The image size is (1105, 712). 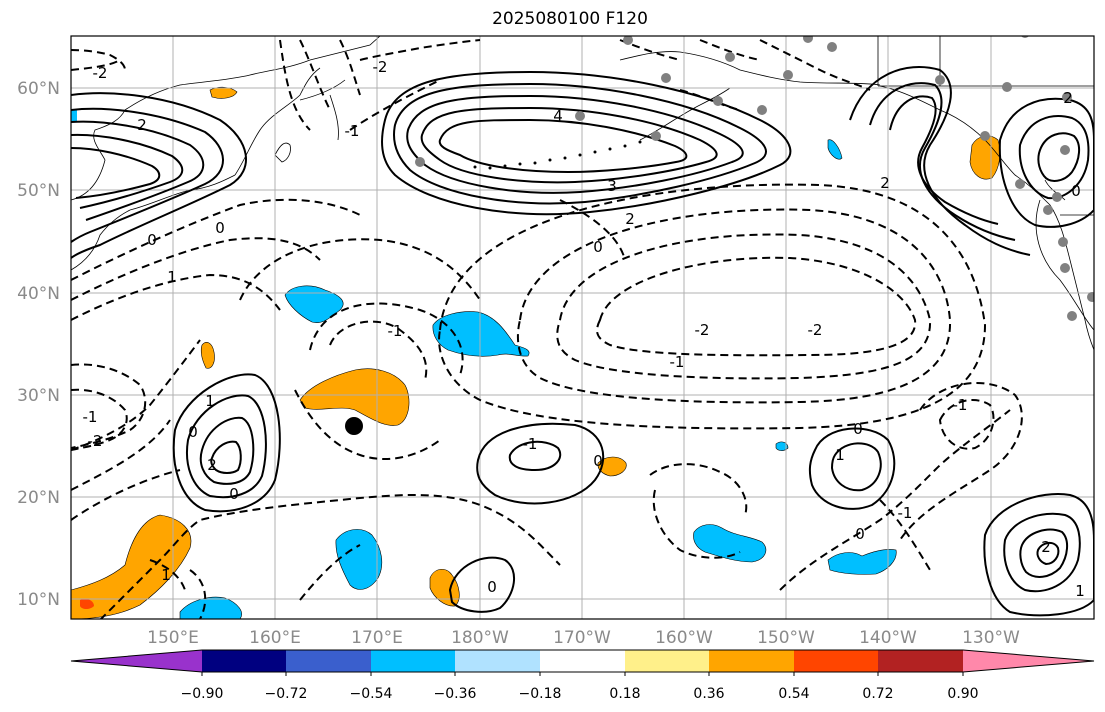 I want to click on lon-tick-label: 160°E, so click(x=275, y=638).